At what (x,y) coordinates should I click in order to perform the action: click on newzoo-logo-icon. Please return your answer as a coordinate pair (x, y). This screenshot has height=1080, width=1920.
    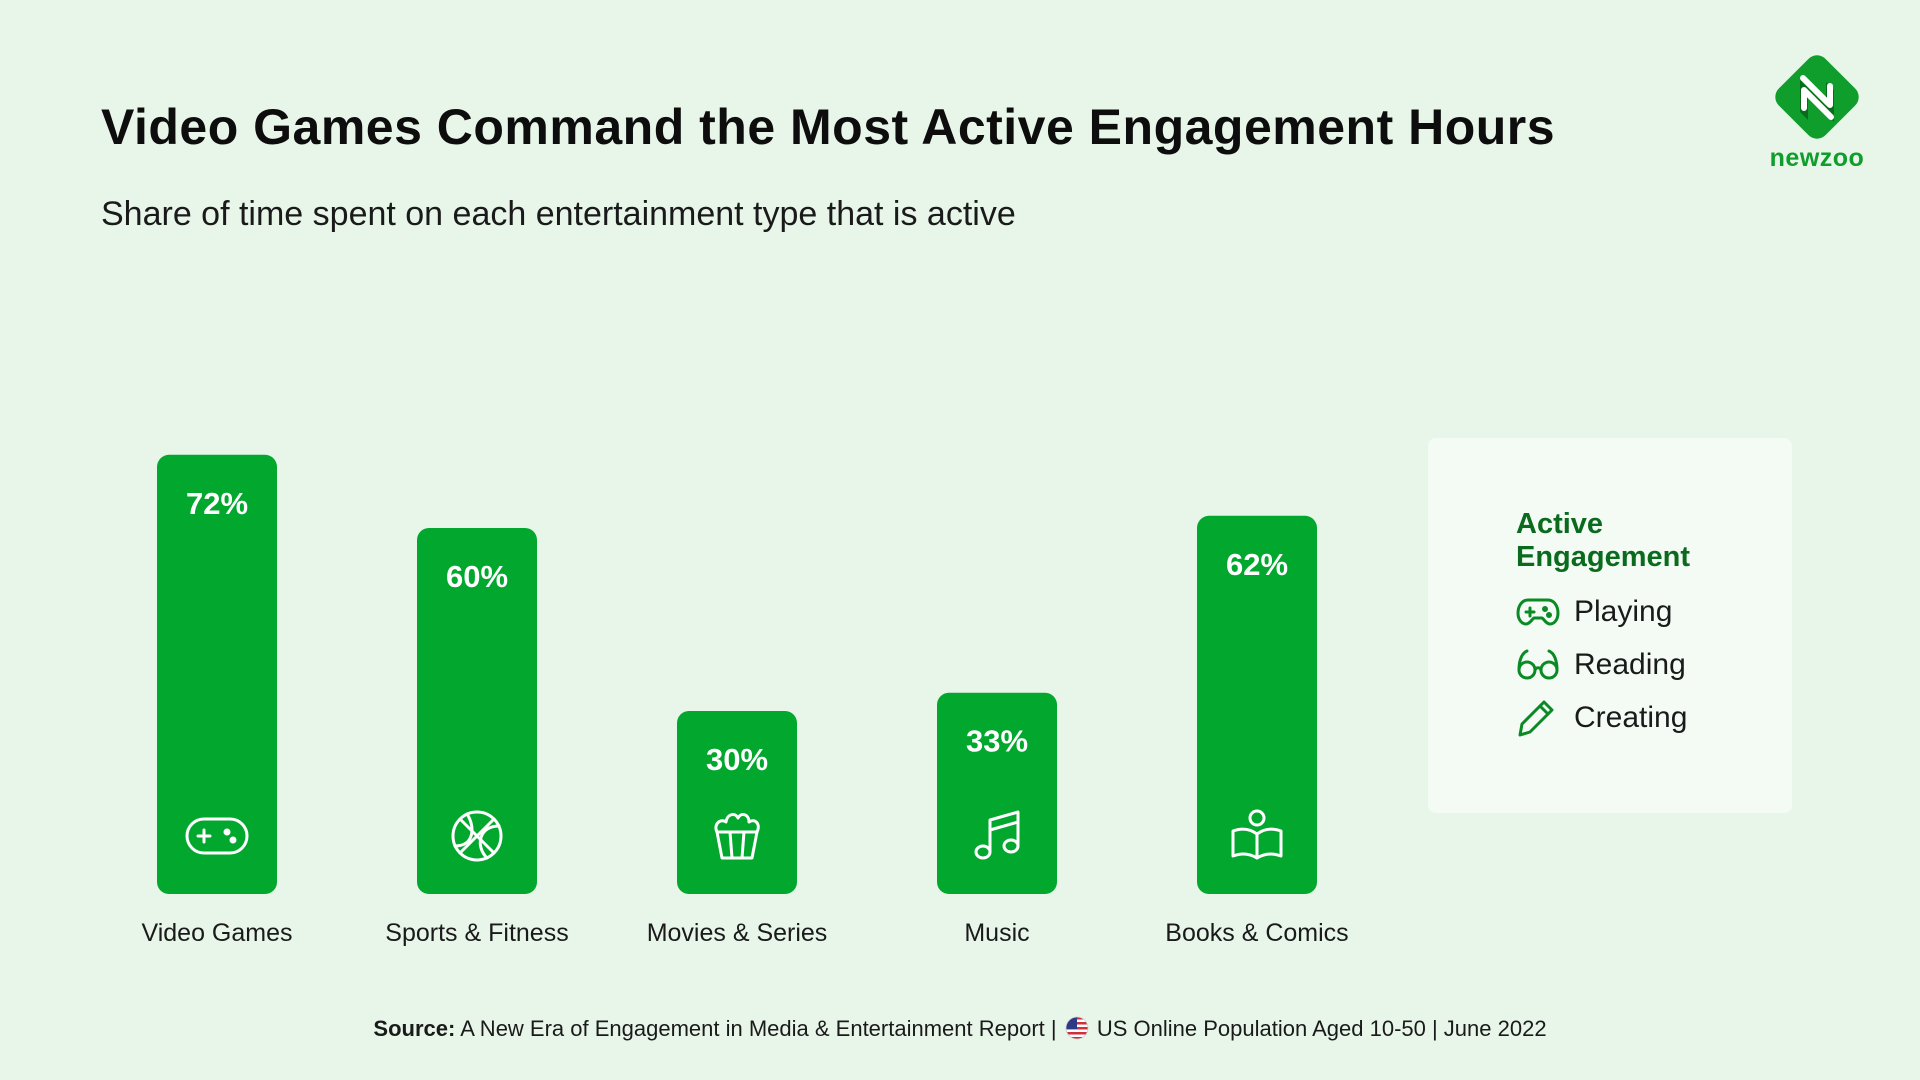
    Looking at the image, I should click on (1817, 97).